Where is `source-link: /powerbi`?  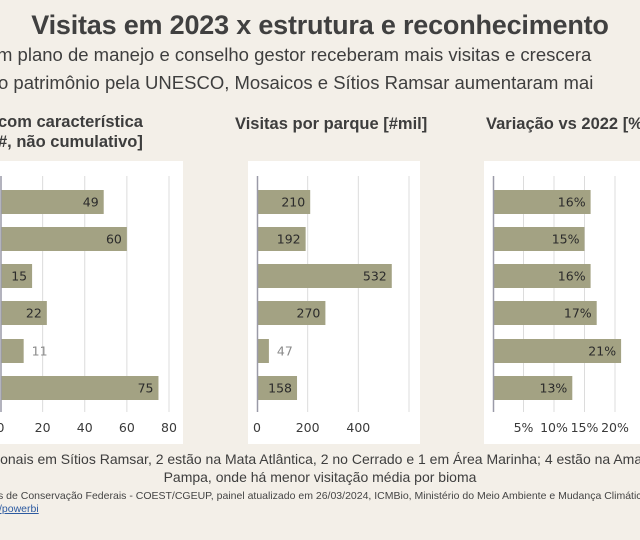 source-link: /powerbi is located at coordinates (19, 509).